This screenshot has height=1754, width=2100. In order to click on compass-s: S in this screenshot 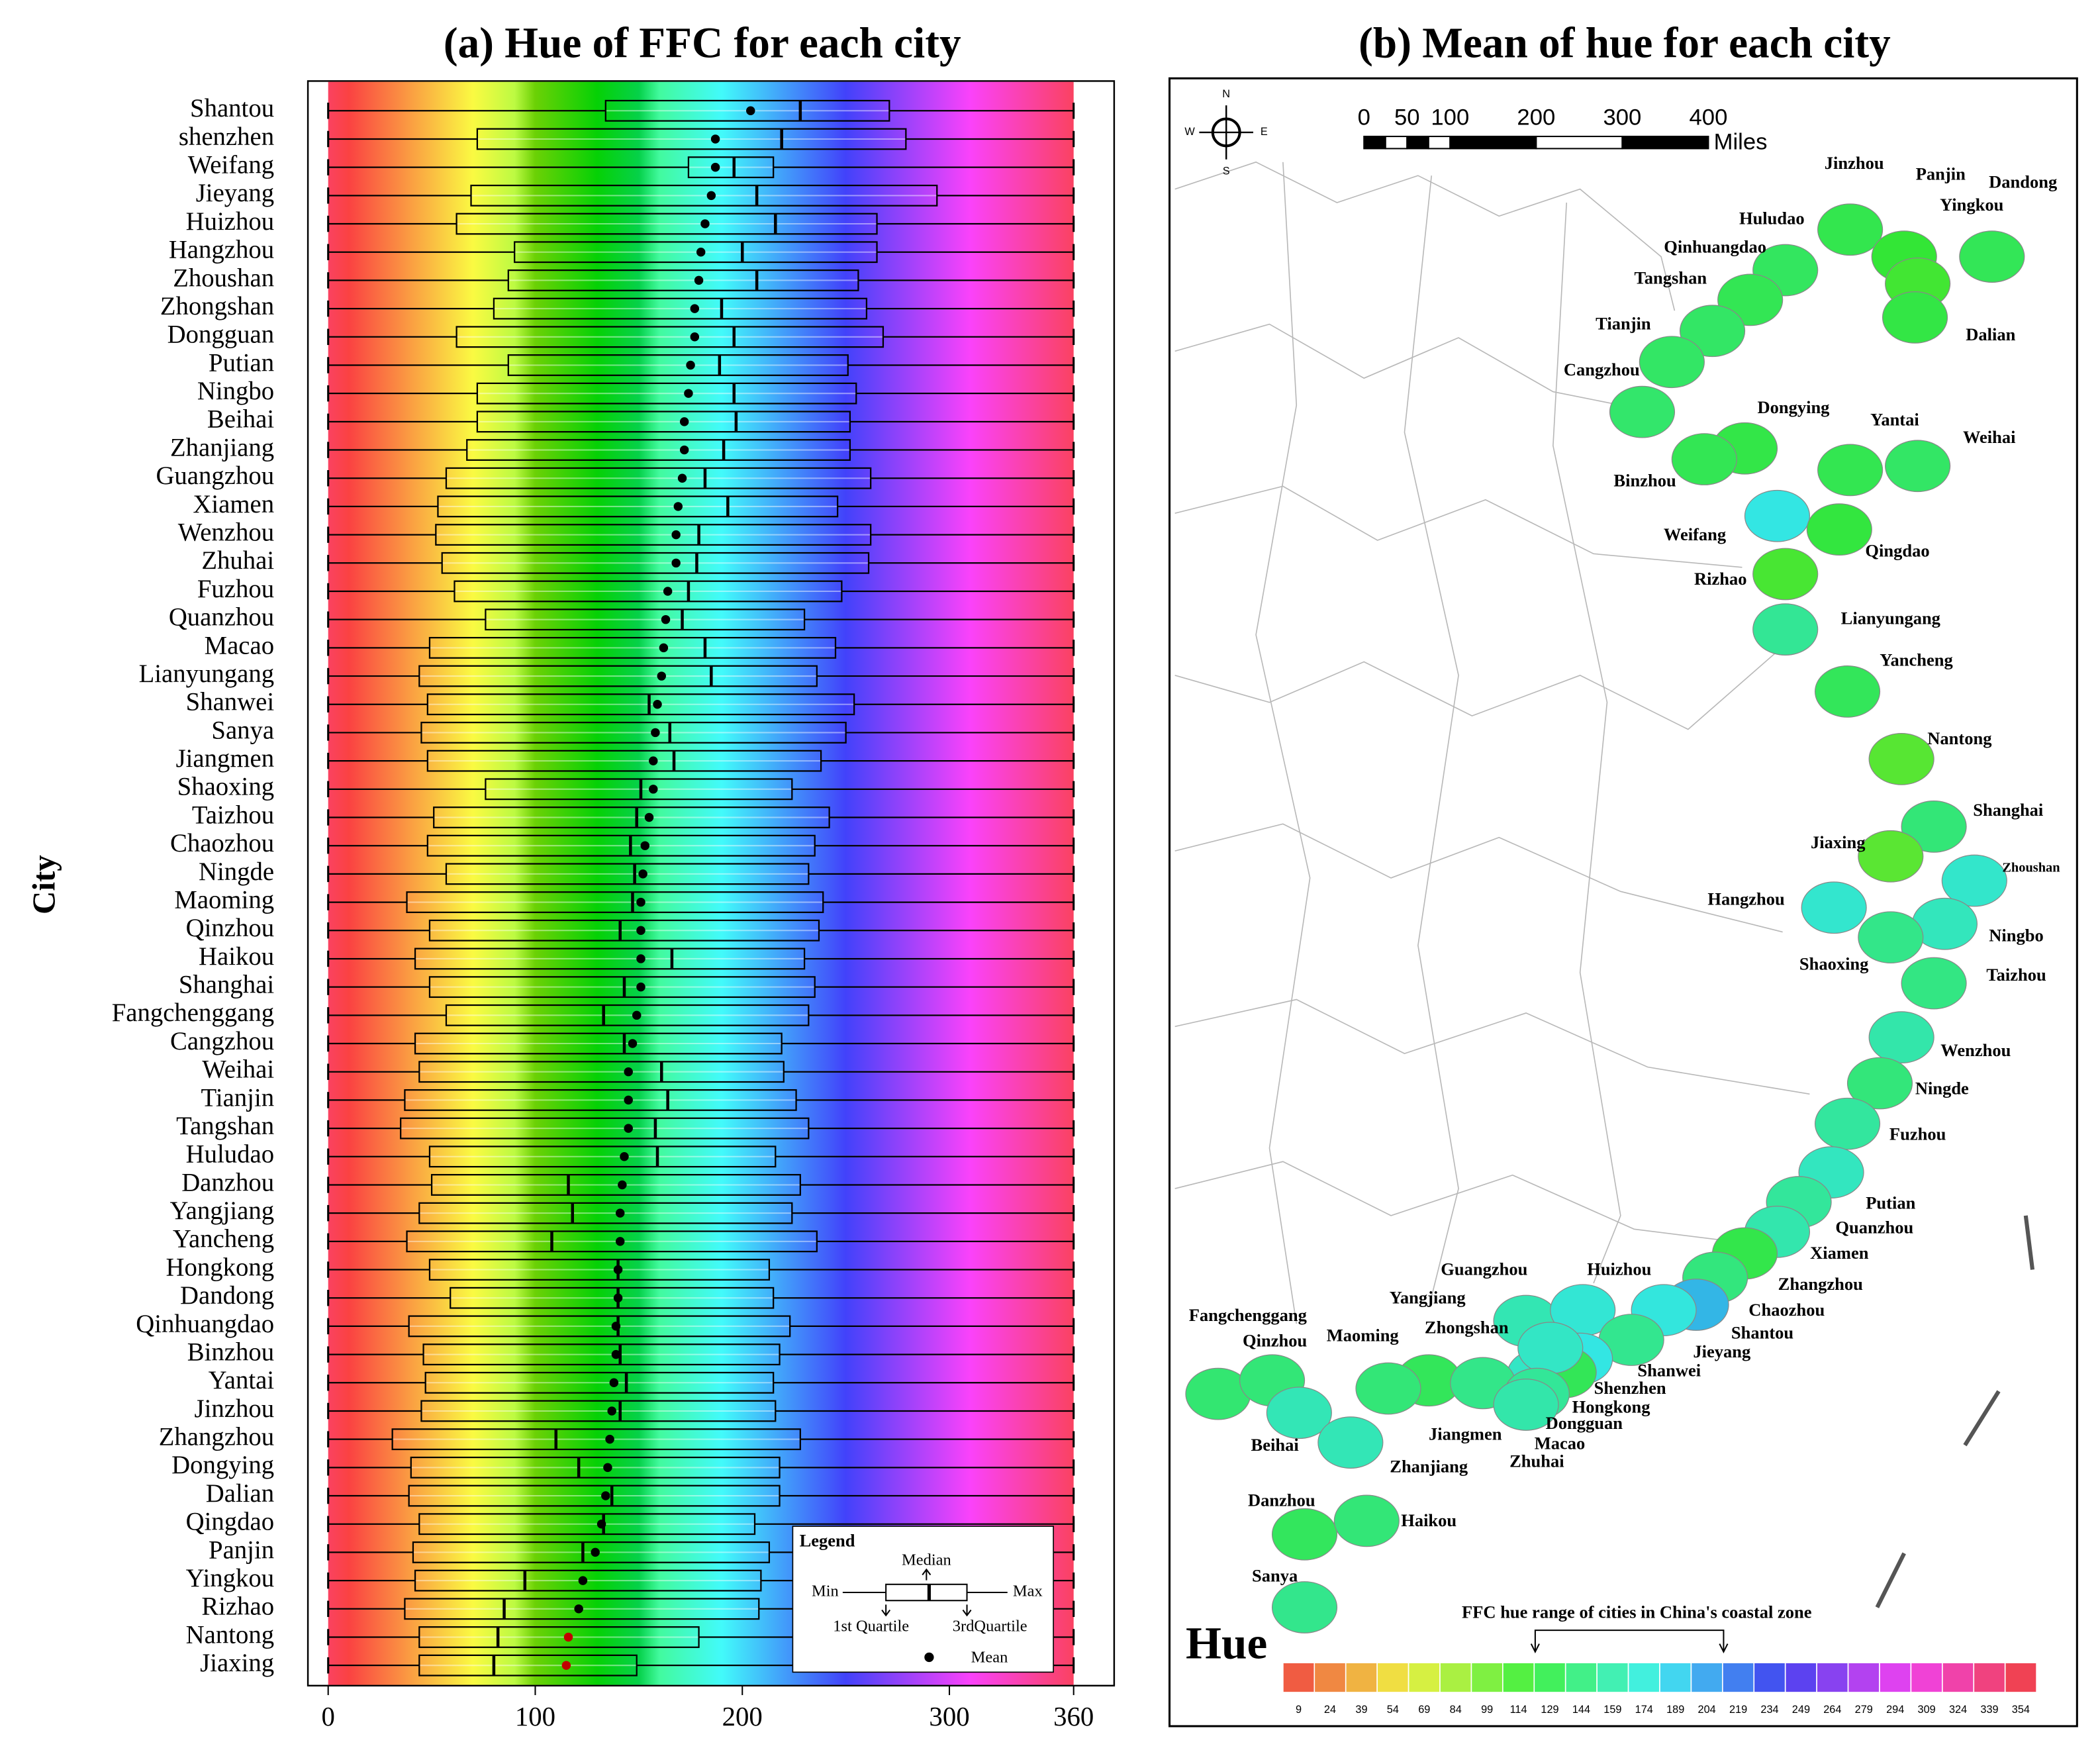, I will do `click(1226, 171)`.